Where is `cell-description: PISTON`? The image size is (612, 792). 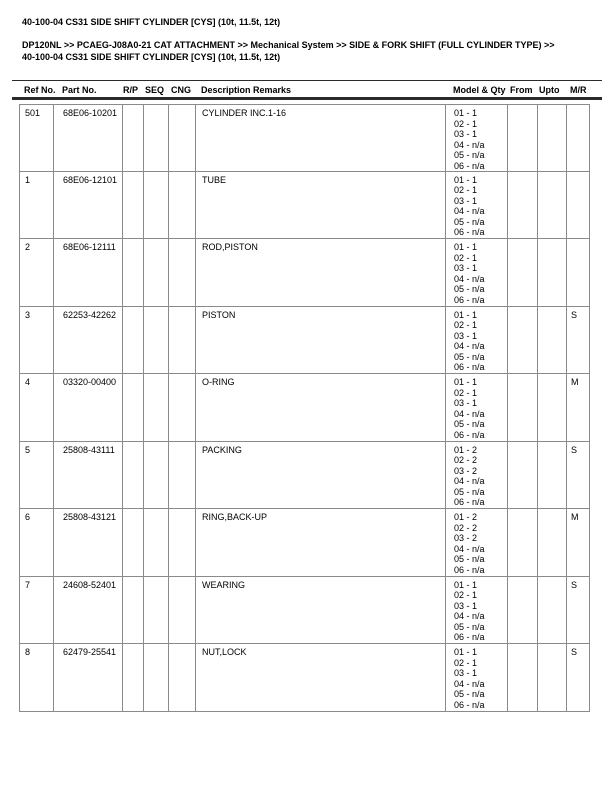
cell-description: PISTON is located at coordinates (320, 339).